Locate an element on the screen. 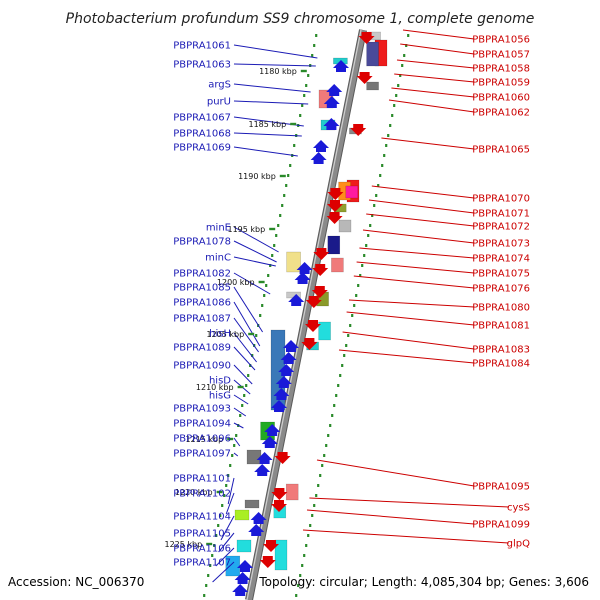 This screenshot has width=600, height=600. left-gene-label: purU is located at coordinates (219, 102).